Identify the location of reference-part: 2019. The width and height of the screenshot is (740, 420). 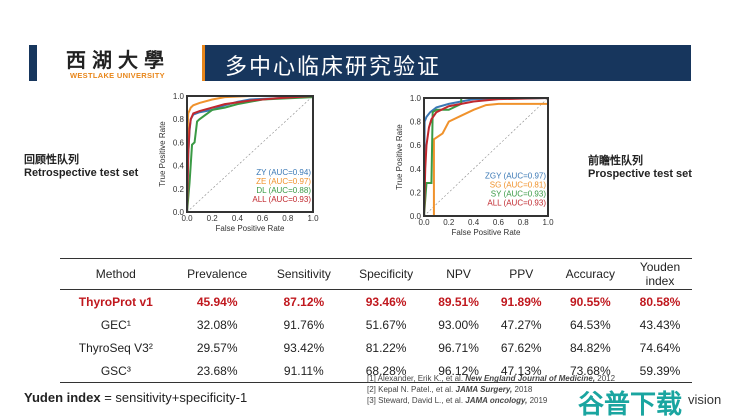
(537, 400).